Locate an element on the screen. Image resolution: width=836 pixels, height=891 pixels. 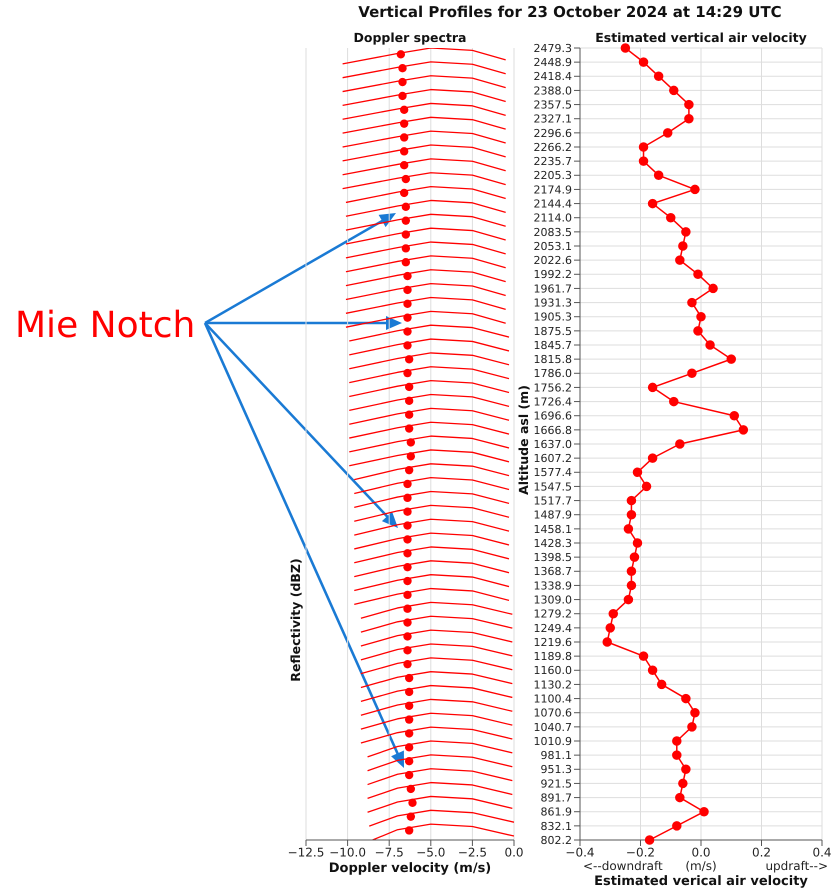
y-tick-label: 1040.7 is located at coordinates (553, 727).